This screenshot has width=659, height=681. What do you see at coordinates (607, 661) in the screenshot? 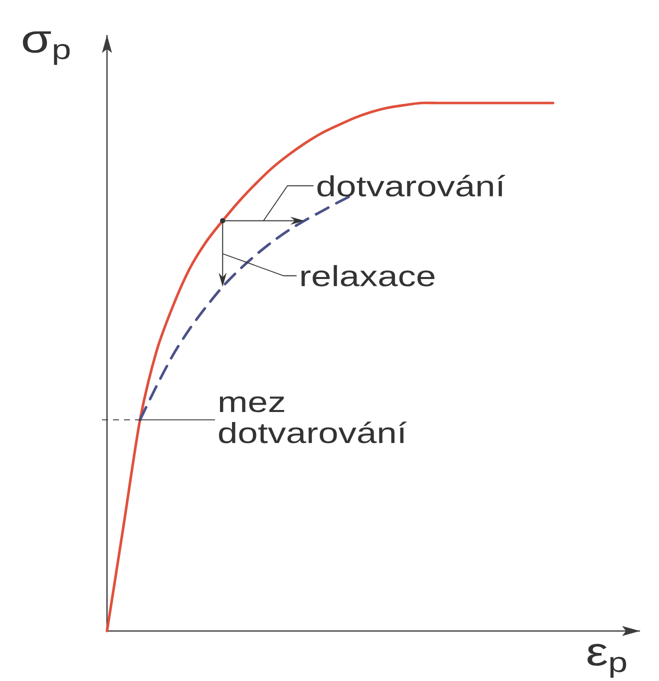
I see `x-axis-title: ε$_{p}$` at bounding box center [607, 661].